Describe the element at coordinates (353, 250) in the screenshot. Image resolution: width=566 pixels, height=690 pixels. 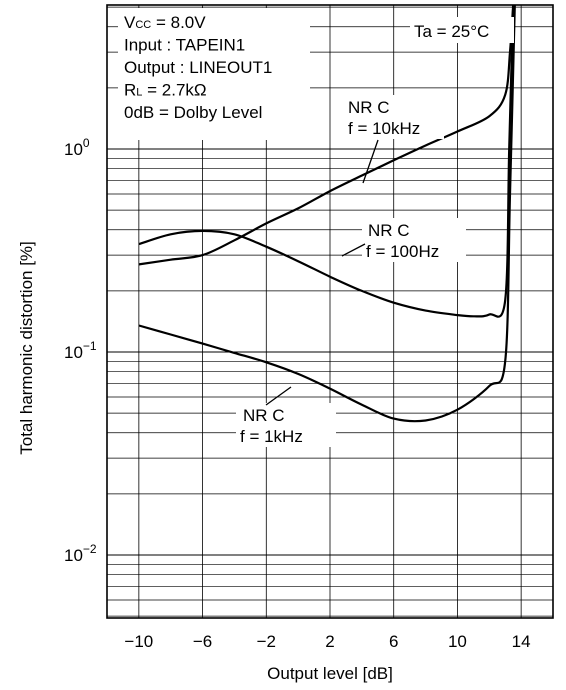
I see `series-label-100hz-leader` at that location.